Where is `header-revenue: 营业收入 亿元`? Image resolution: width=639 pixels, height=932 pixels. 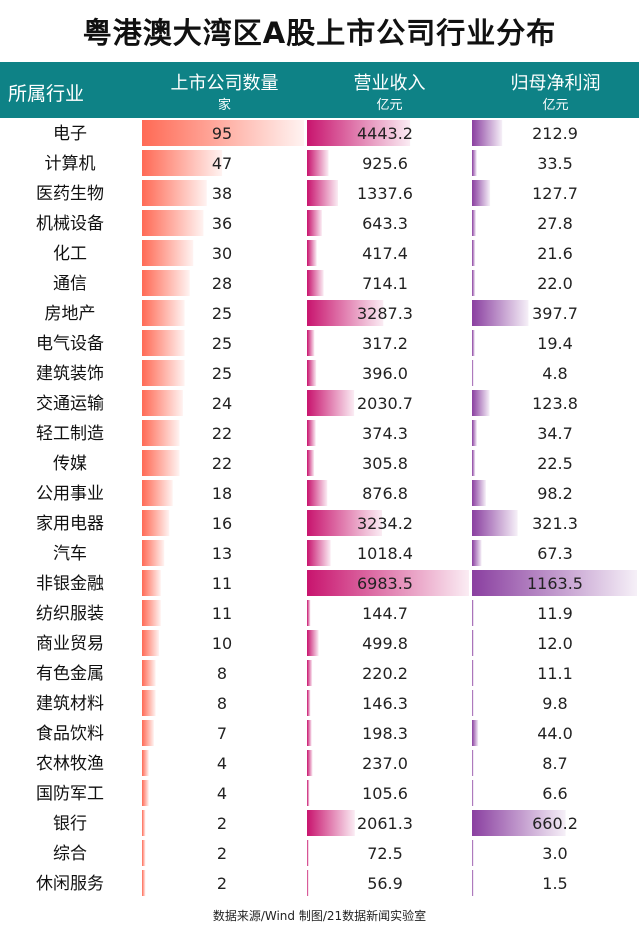 header-revenue: 营业收入 亿元 is located at coordinates (389, 90).